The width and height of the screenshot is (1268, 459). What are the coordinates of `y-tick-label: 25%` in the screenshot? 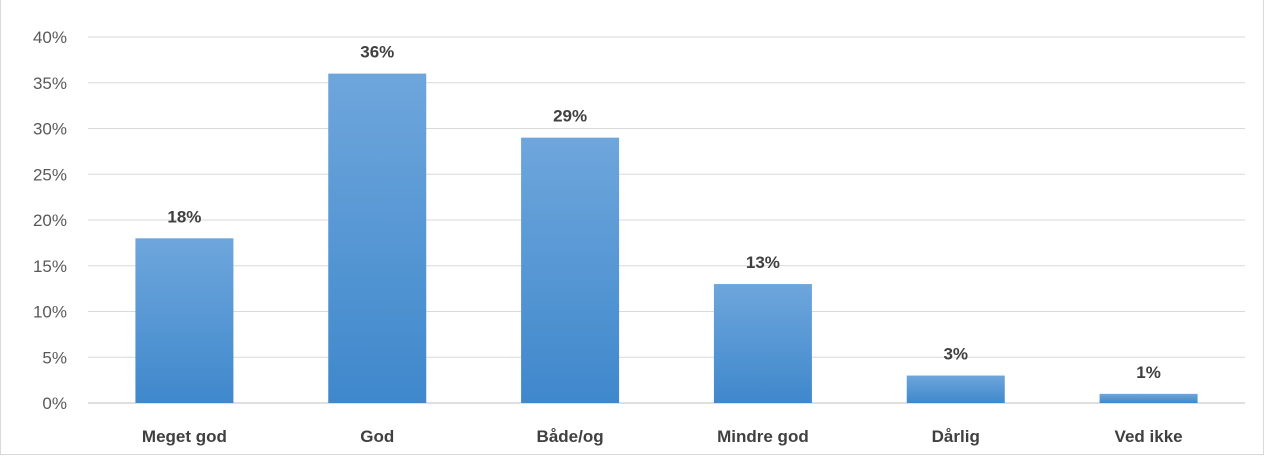 It's located at (50, 174).